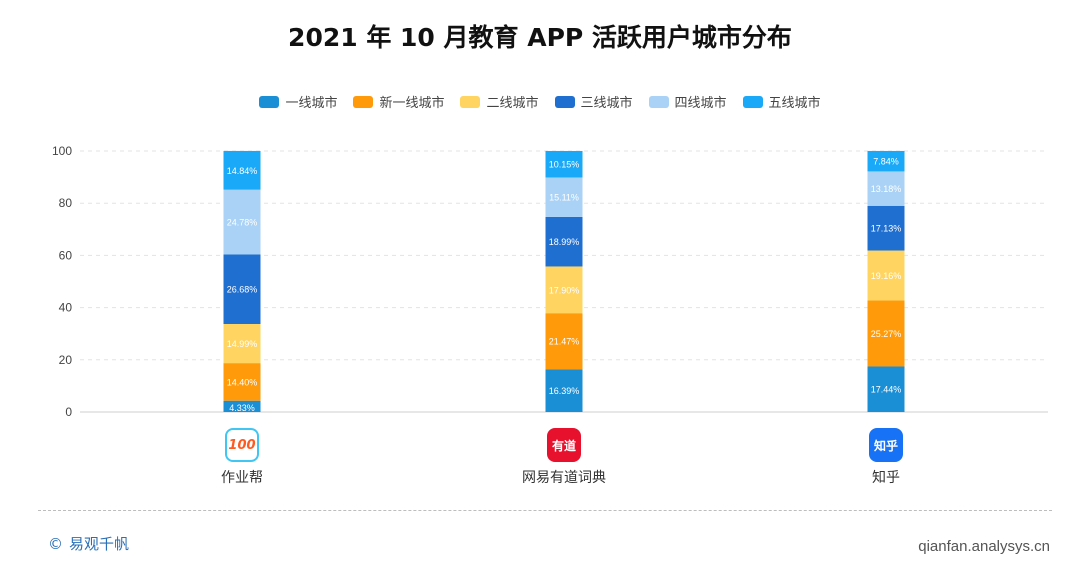 The width and height of the screenshot is (1080, 579). I want to click on data-label: 14.99%, so click(242, 344).